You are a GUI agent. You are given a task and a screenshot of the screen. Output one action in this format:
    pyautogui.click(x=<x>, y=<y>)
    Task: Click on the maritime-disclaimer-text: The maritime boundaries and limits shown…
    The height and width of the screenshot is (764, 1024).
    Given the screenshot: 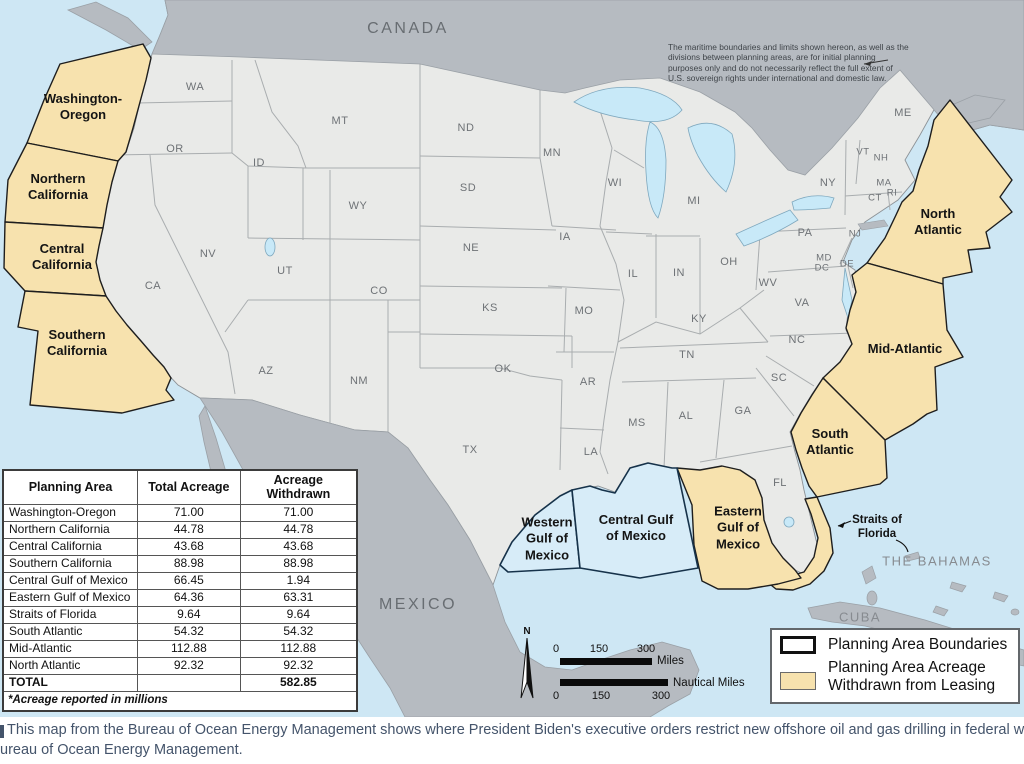 What is the action you would take?
    pyautogui.click(x=788, y=63)
    